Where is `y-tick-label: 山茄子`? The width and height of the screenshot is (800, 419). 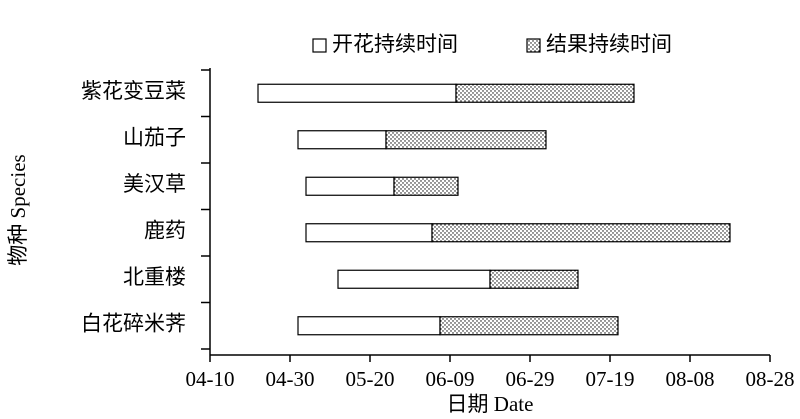 y-tick-label: 山茄子 is located at coordinates (154, 138).